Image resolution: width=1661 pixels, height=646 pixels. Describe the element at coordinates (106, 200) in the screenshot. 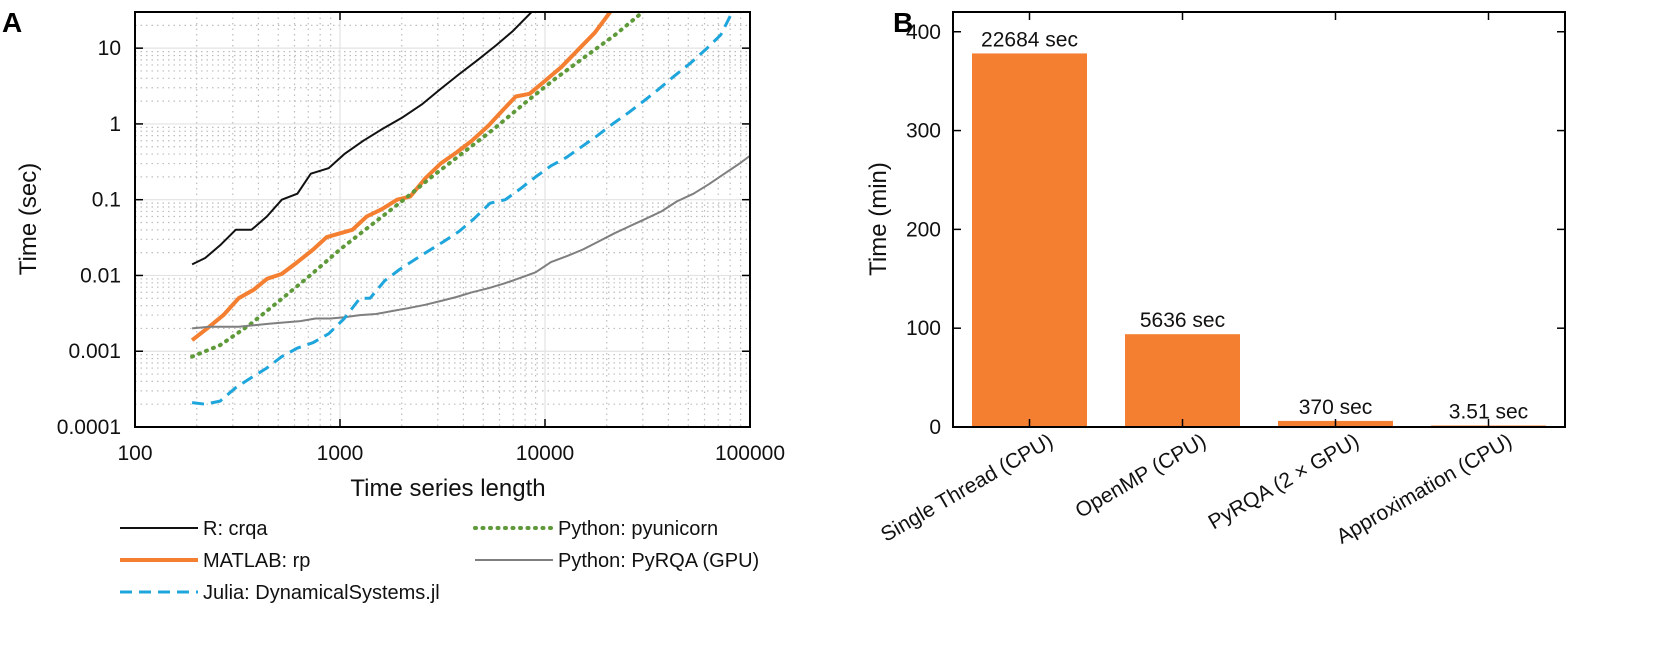

I see `y-tick-label: 0.1` at that location.